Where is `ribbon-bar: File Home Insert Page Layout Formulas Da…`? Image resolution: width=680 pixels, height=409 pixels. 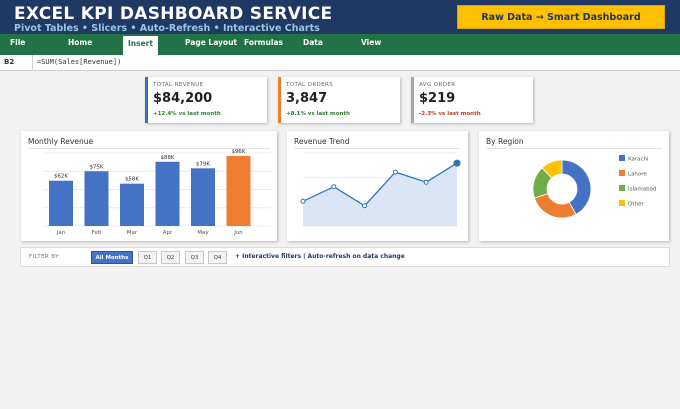 ribbon-bar: File Home Insert Page Layout Formulas Da… is located at coordinates (340, 44).